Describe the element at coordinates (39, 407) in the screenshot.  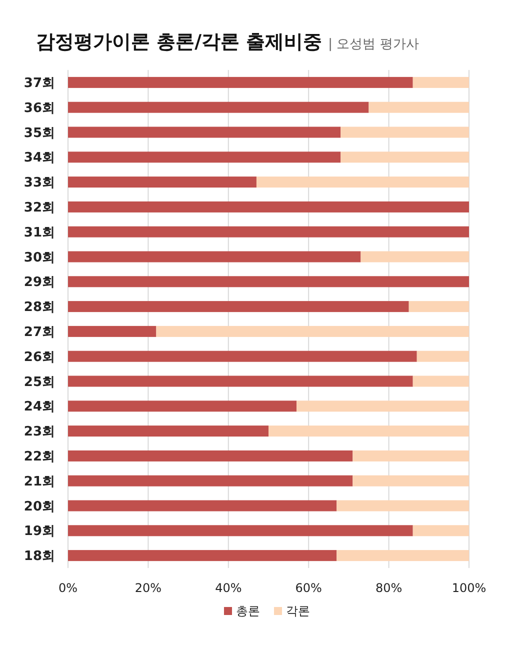
I see `y-tick-label: 24회` at that location.